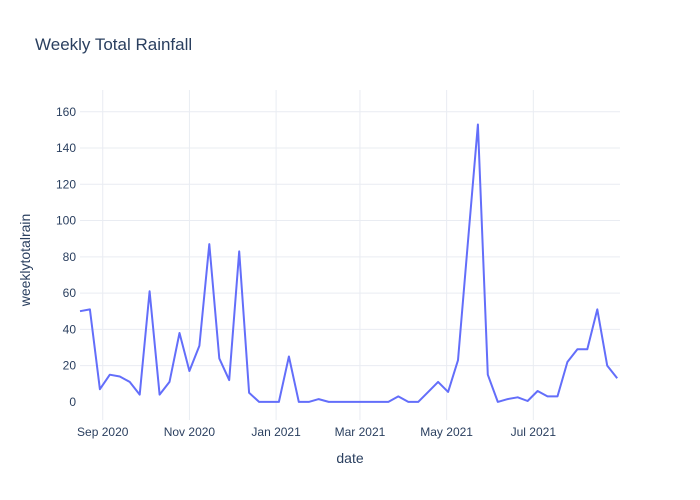  I want to click on y-tick-label: 0, so click(72, 402).